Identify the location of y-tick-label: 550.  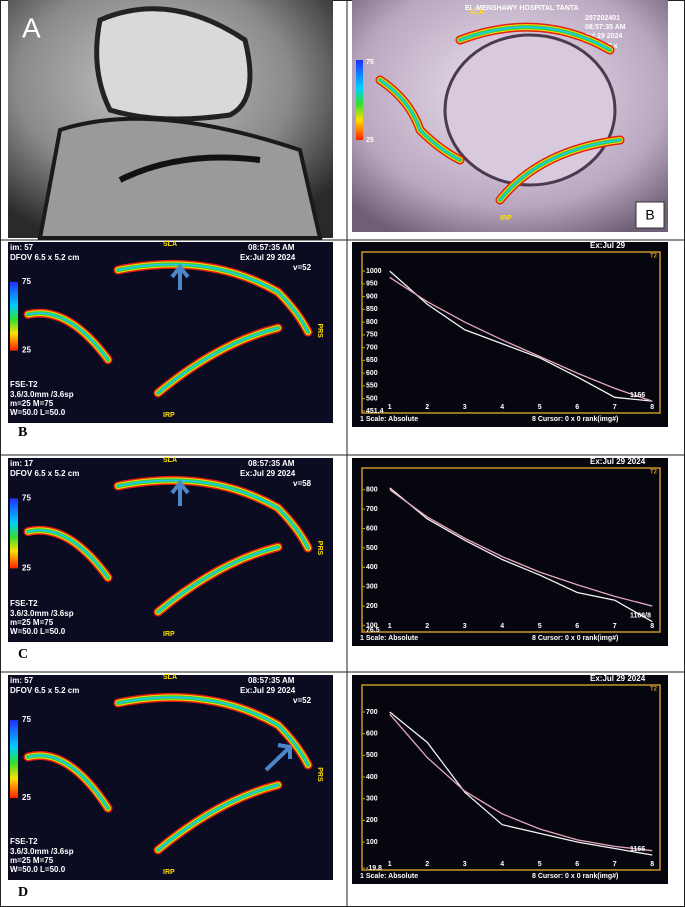
(372, 386).